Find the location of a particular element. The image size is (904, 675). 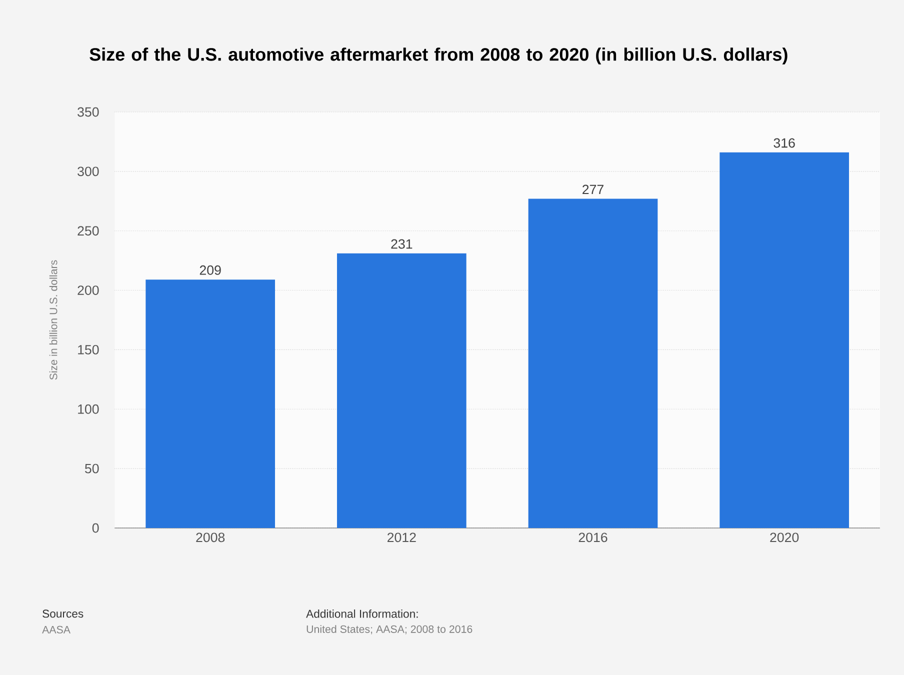

data-label: 277 is located at coordinates (593, 189).